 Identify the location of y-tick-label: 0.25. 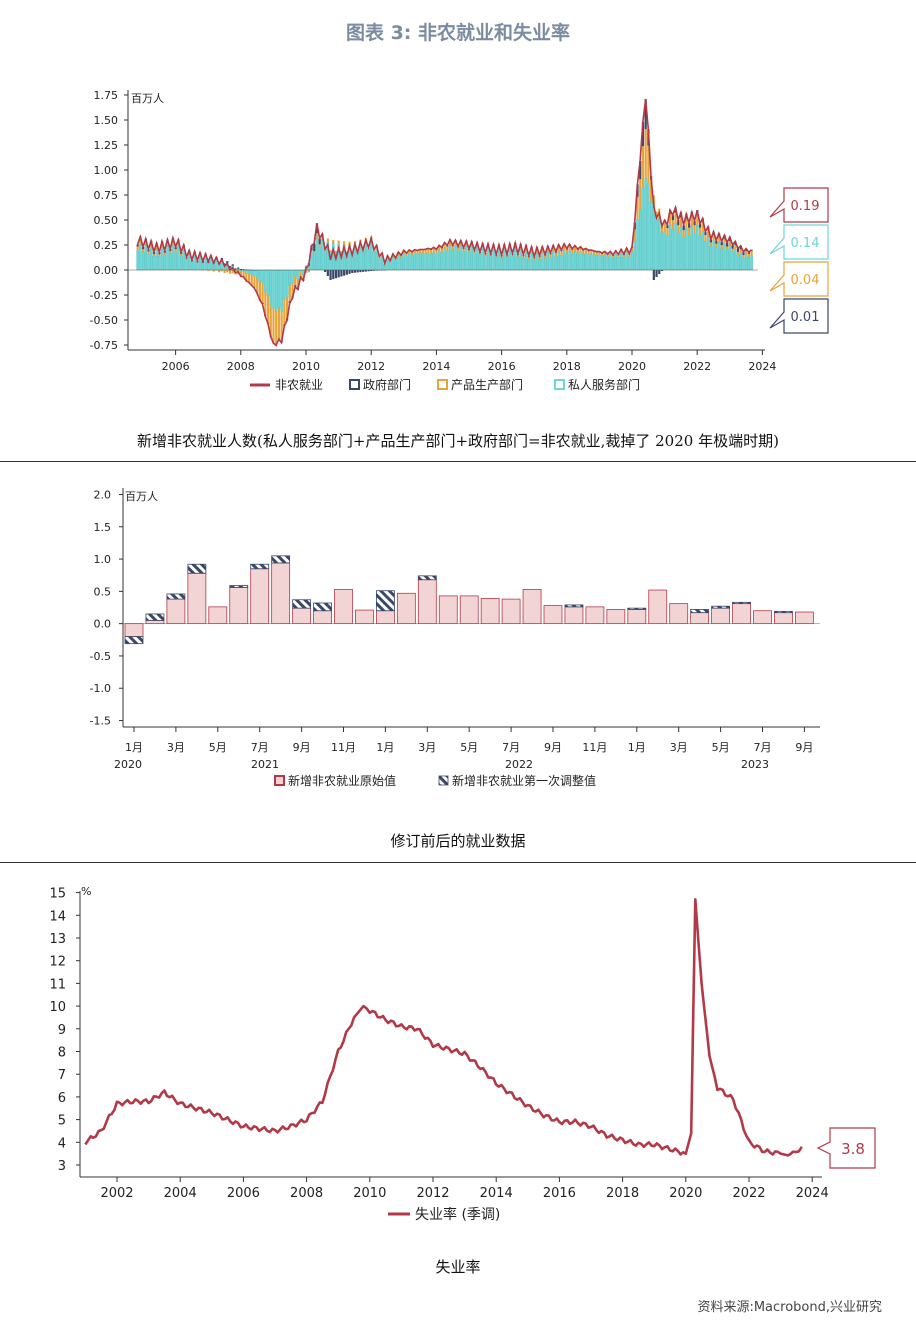
(106, 245).